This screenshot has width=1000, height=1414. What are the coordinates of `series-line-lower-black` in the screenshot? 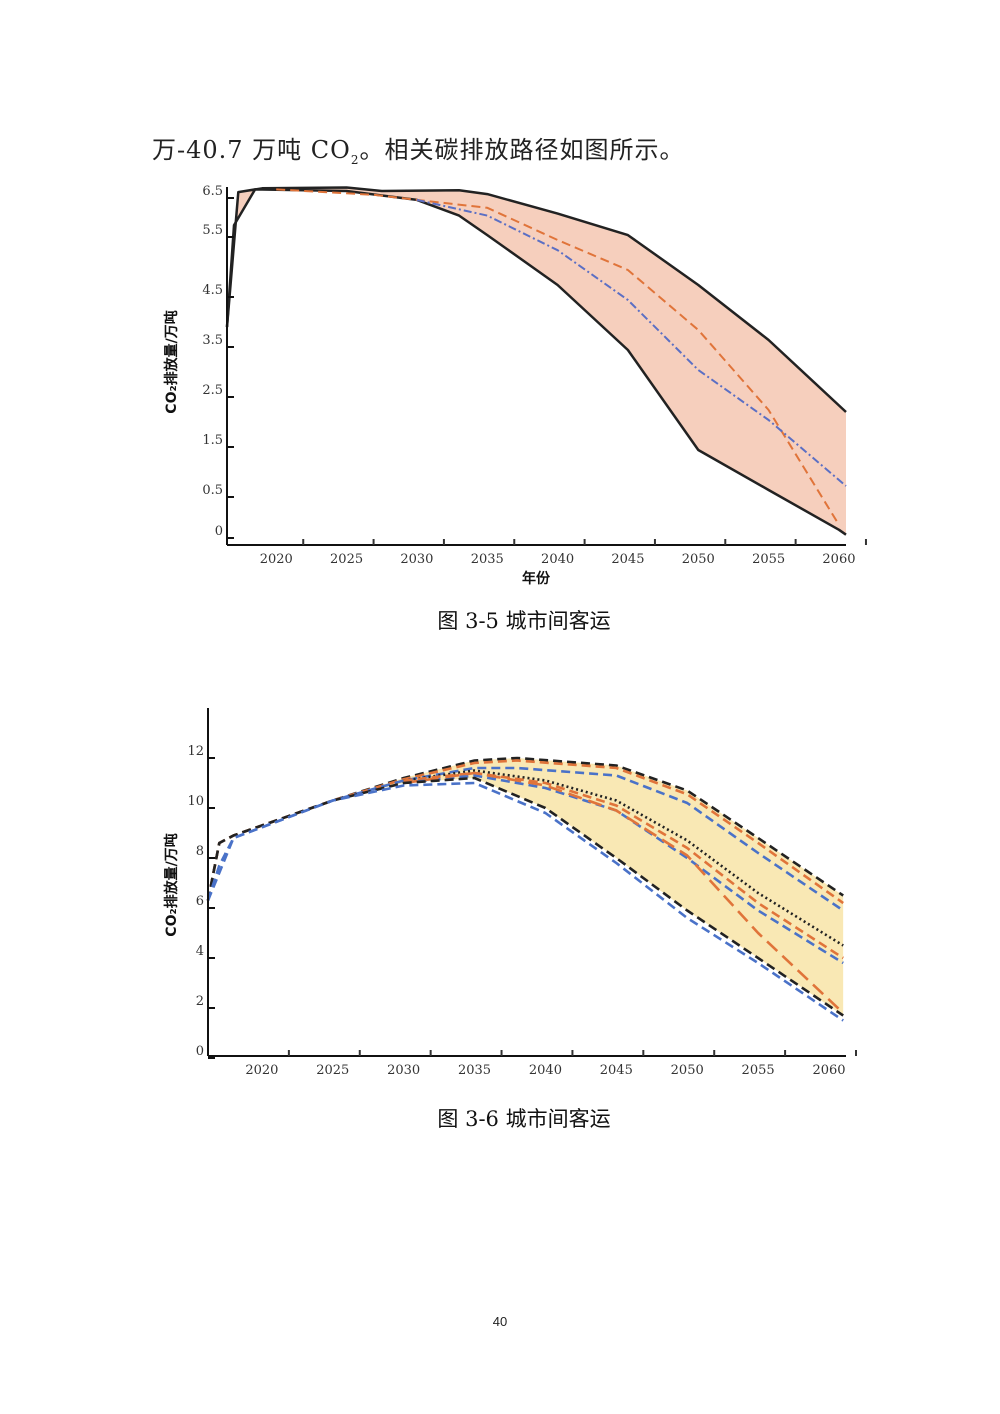 It's located at (525, 896).